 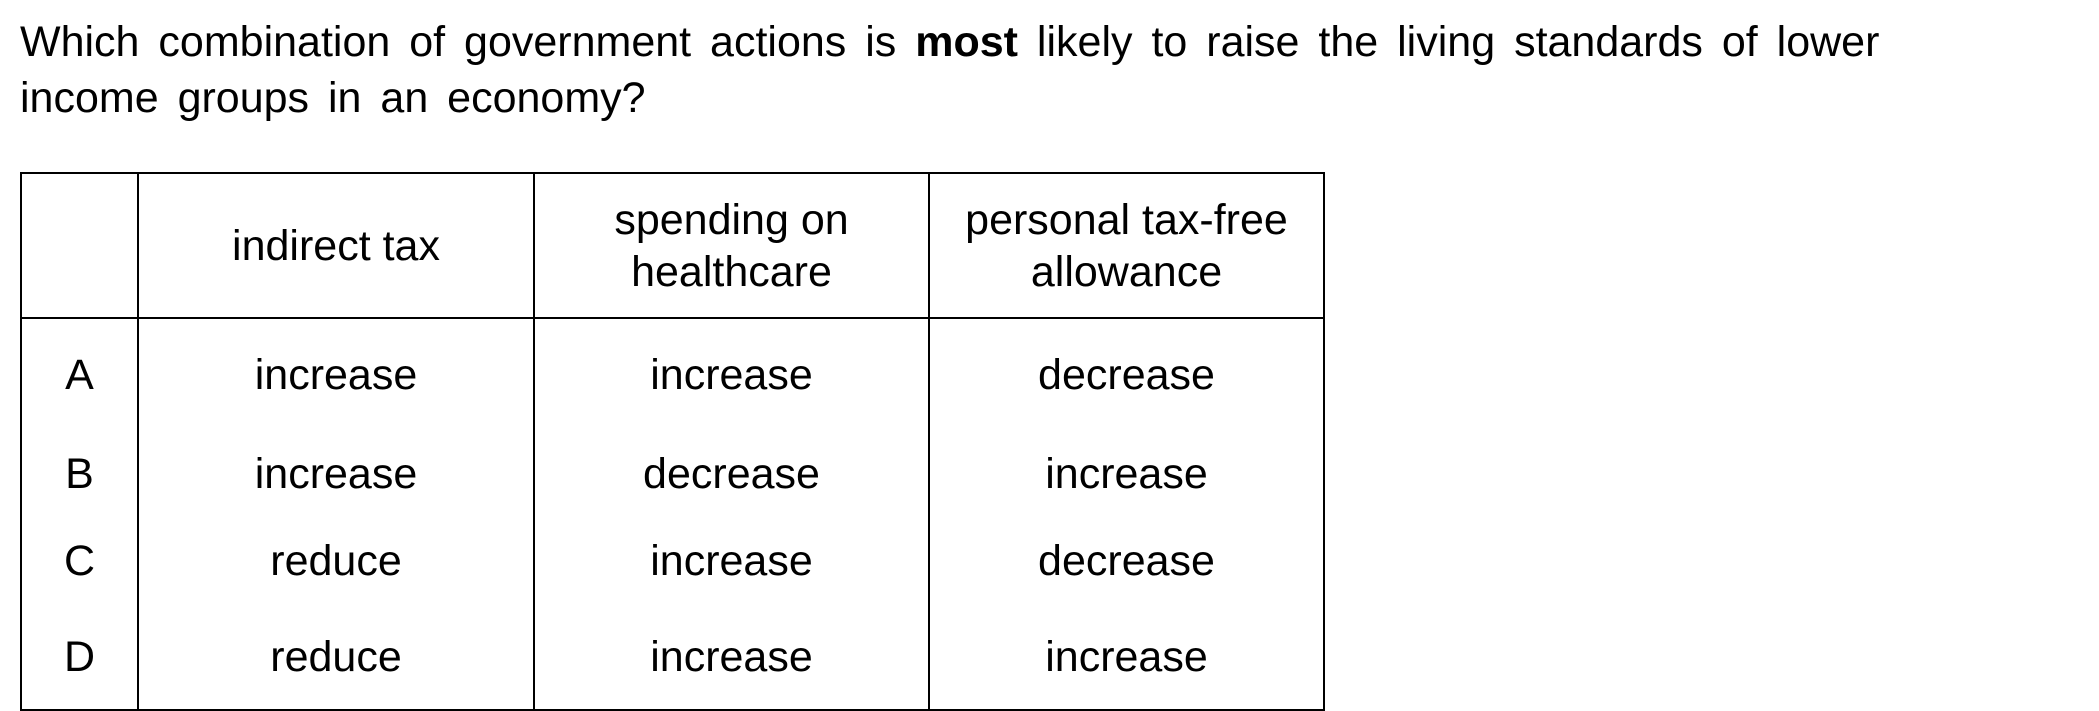 I want to click on header-label: indirect tax, so click(x=336, y=245).